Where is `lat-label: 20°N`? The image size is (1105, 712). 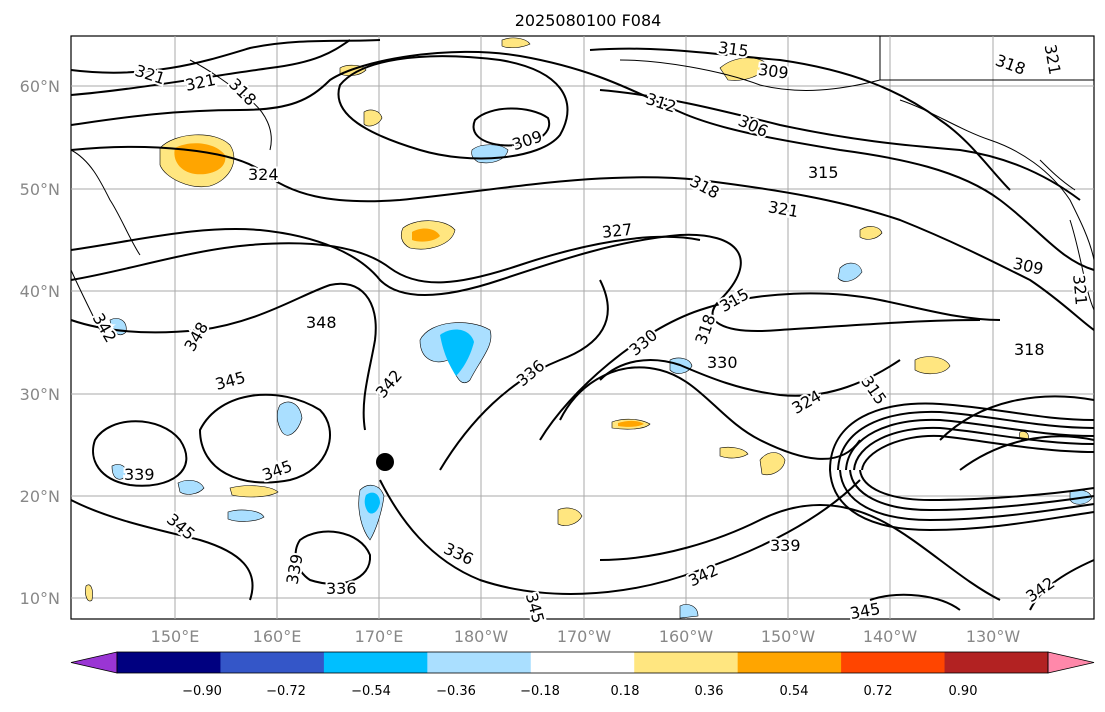
lat-label: 20°N is located at coordinates (40, 496).